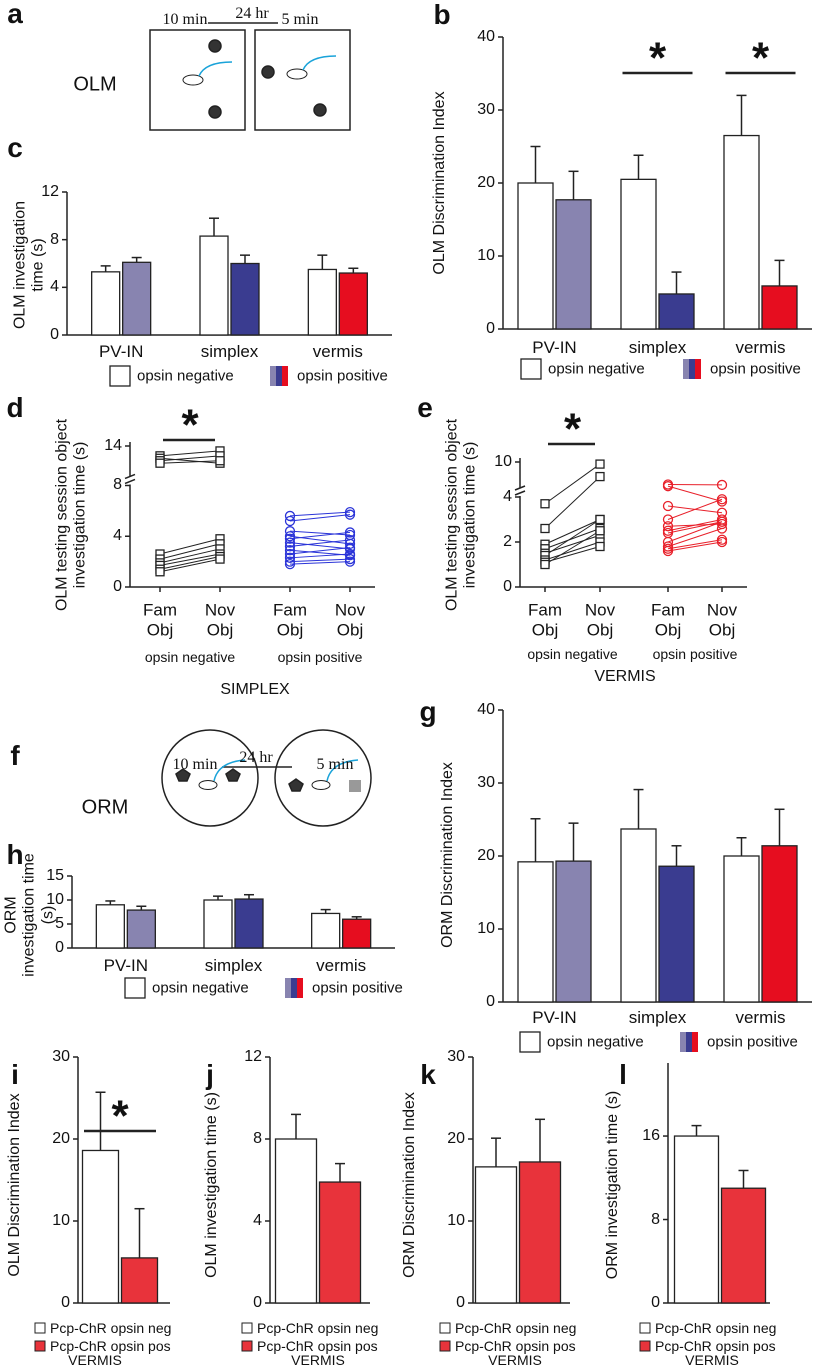  Describe the element at coordinates (317, 1345) in the screenshot. I see `legend-label: Pcp-ChR opsin pos` at that location.